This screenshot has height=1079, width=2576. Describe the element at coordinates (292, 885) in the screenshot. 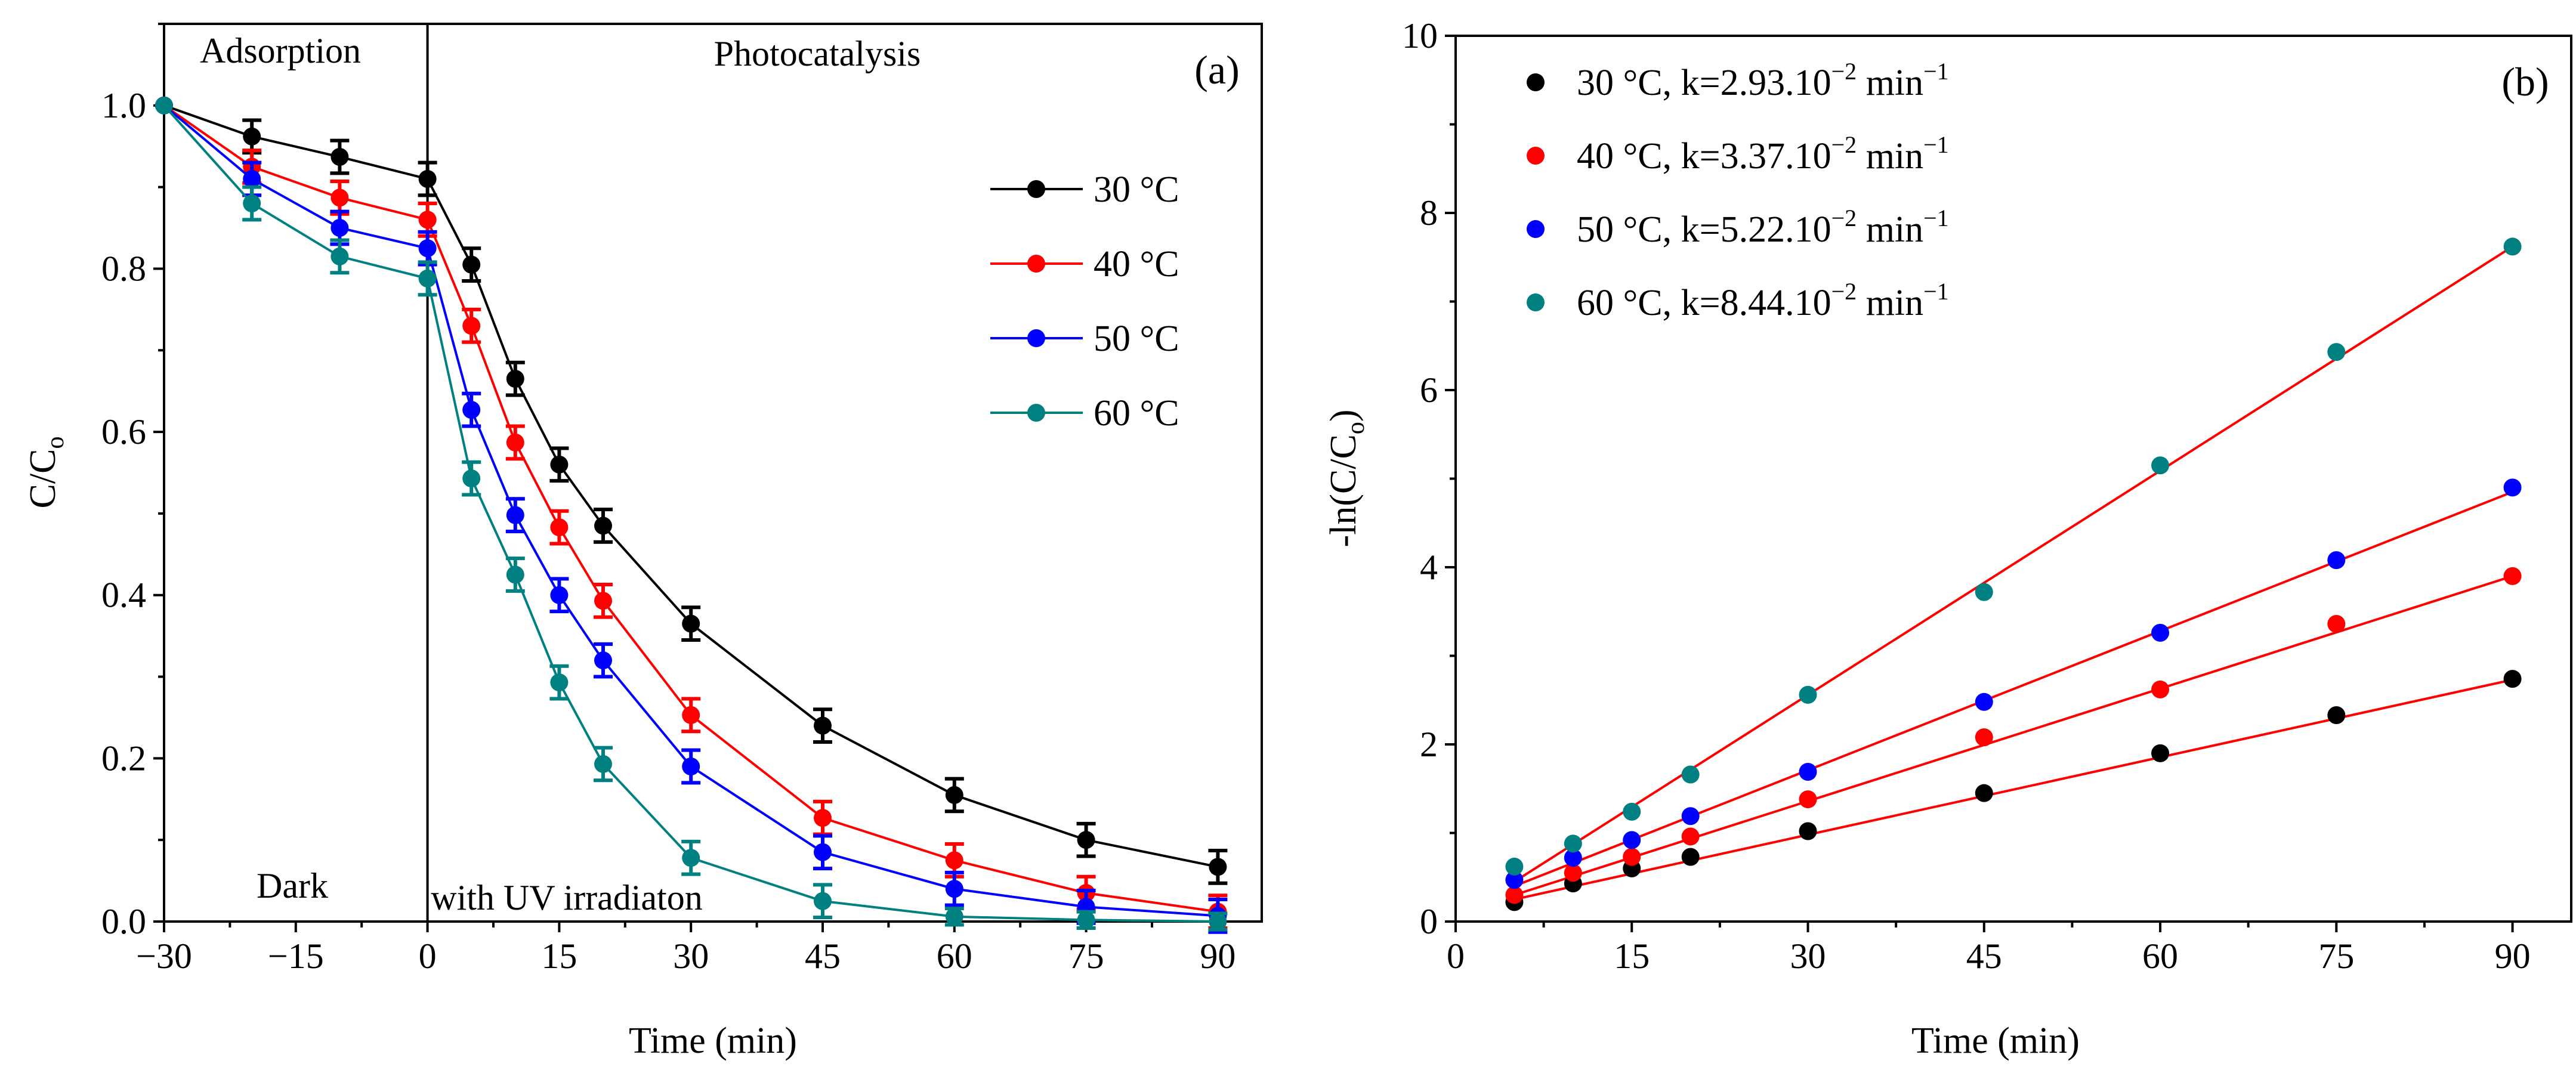

I see `region-label-dark: Dark` at that location.